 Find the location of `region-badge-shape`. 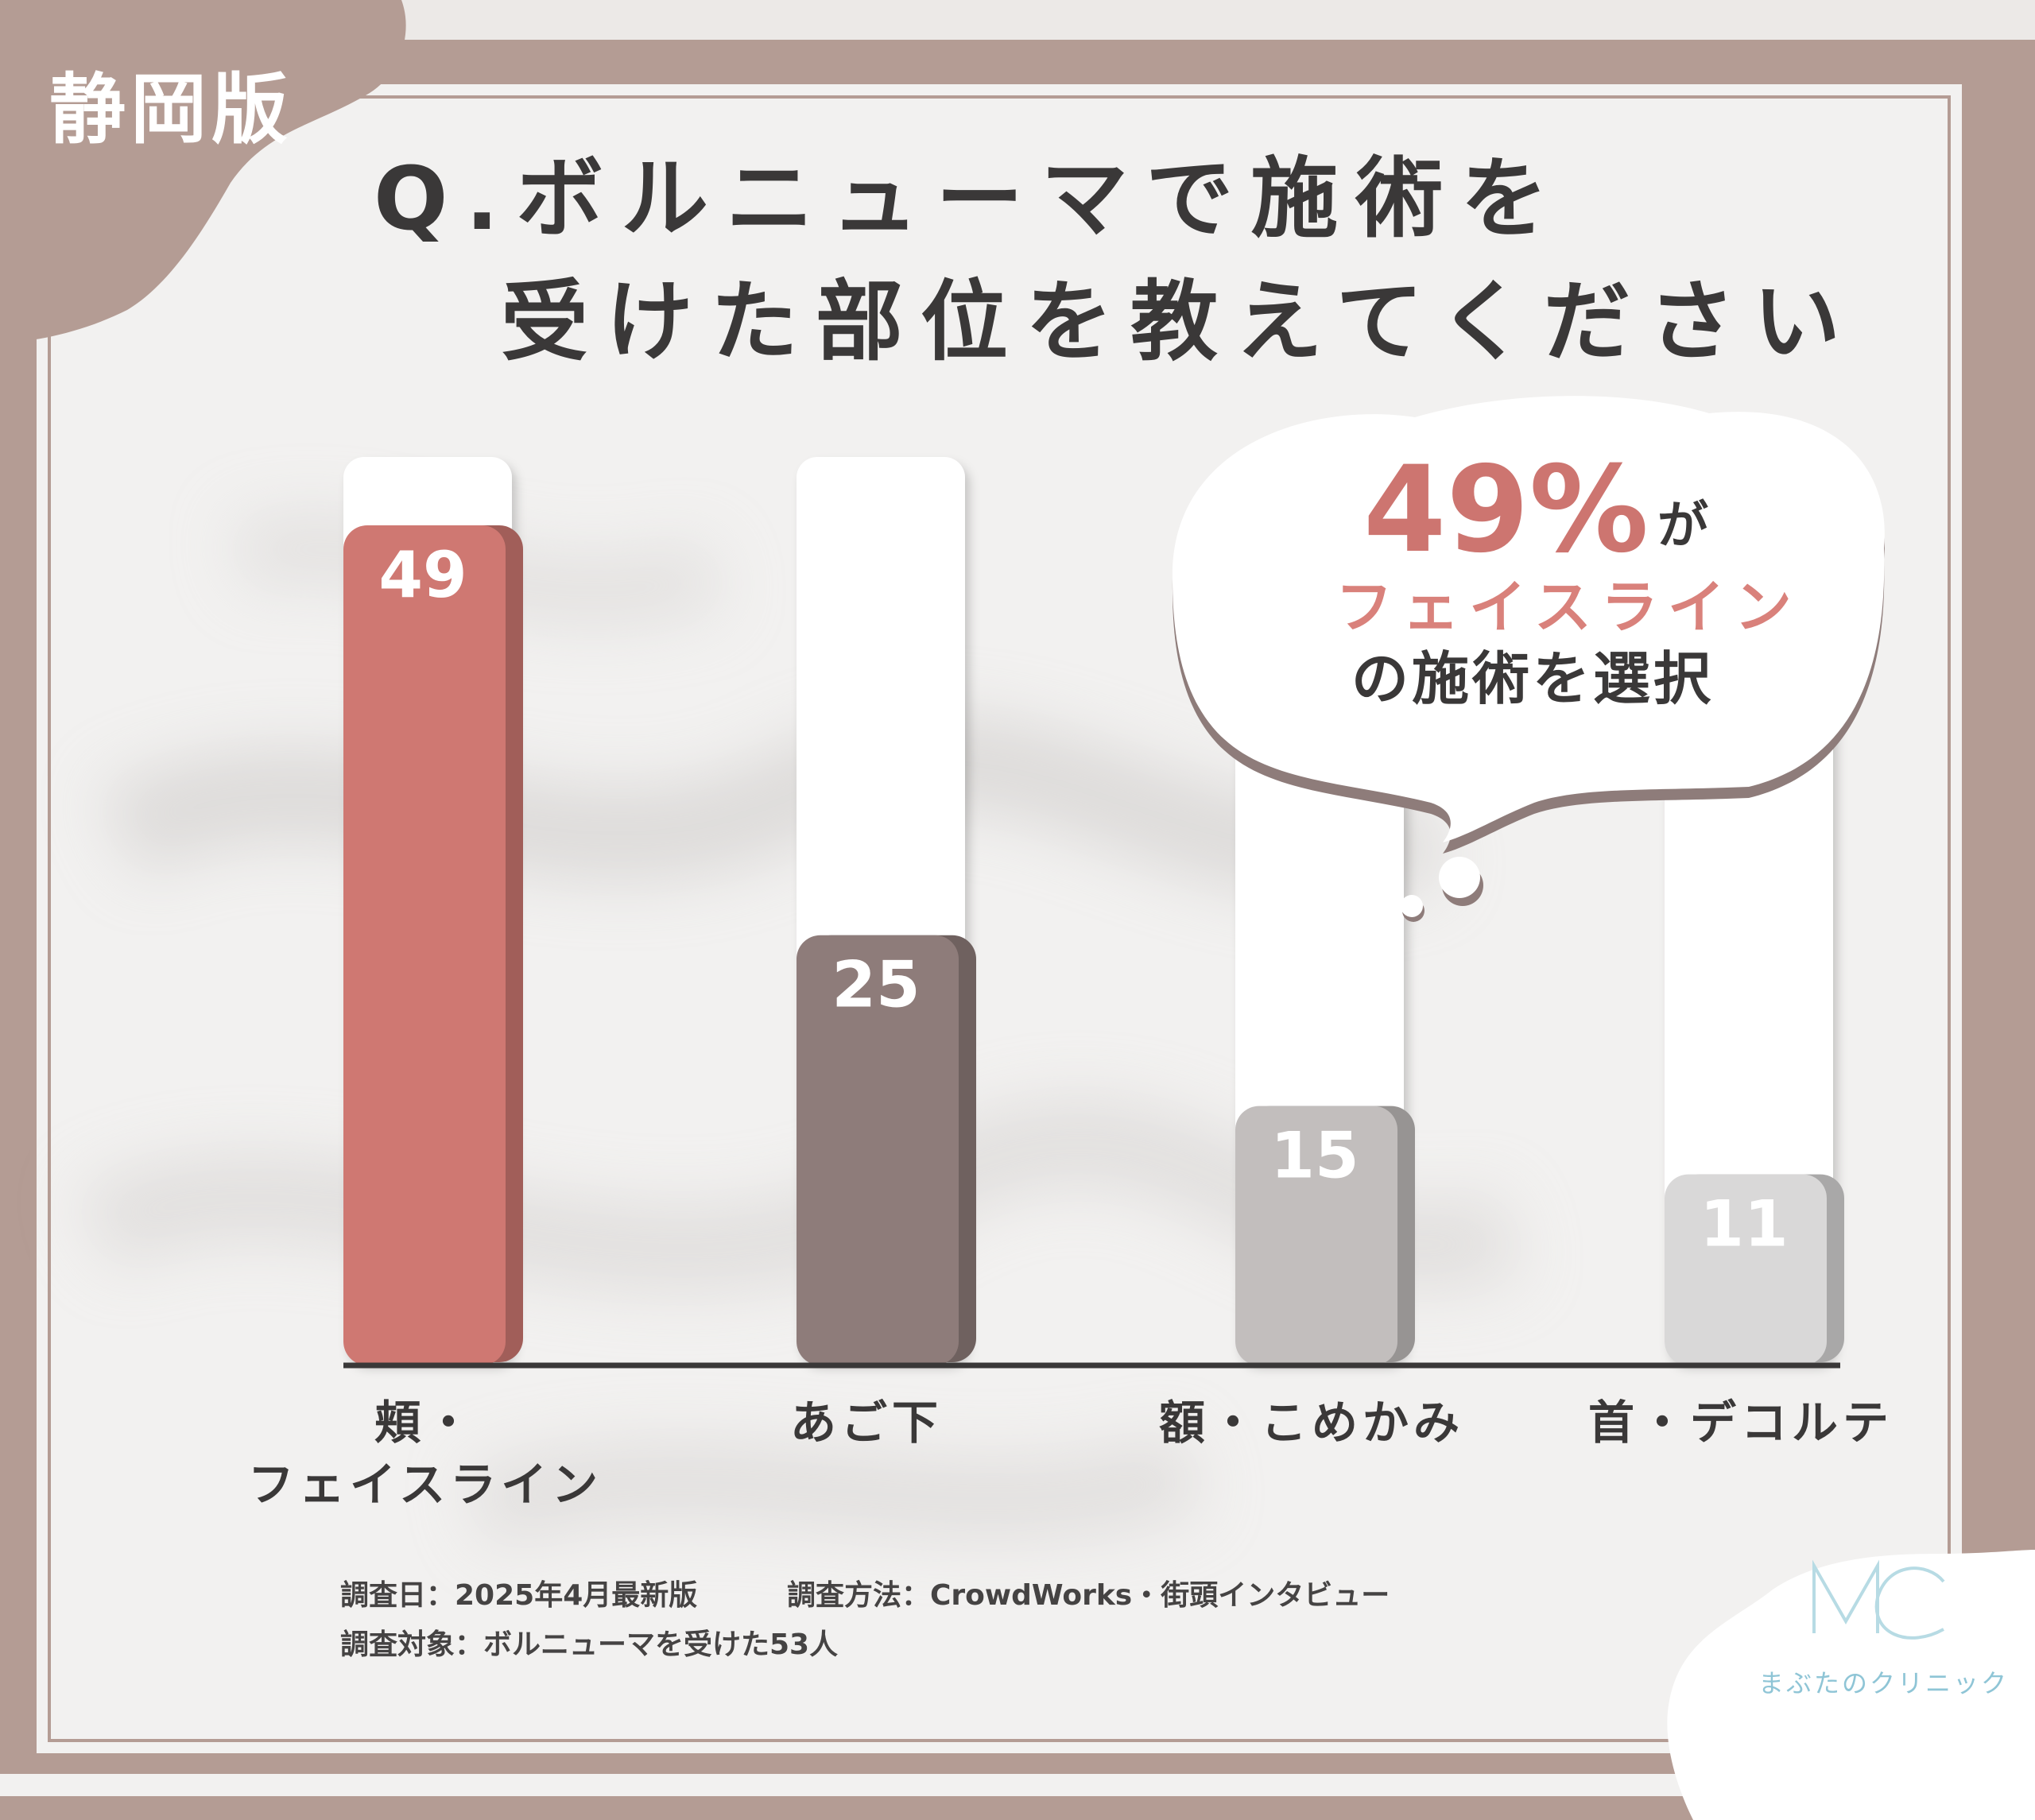

region-badge-shape is located at coordinates (203, 171).